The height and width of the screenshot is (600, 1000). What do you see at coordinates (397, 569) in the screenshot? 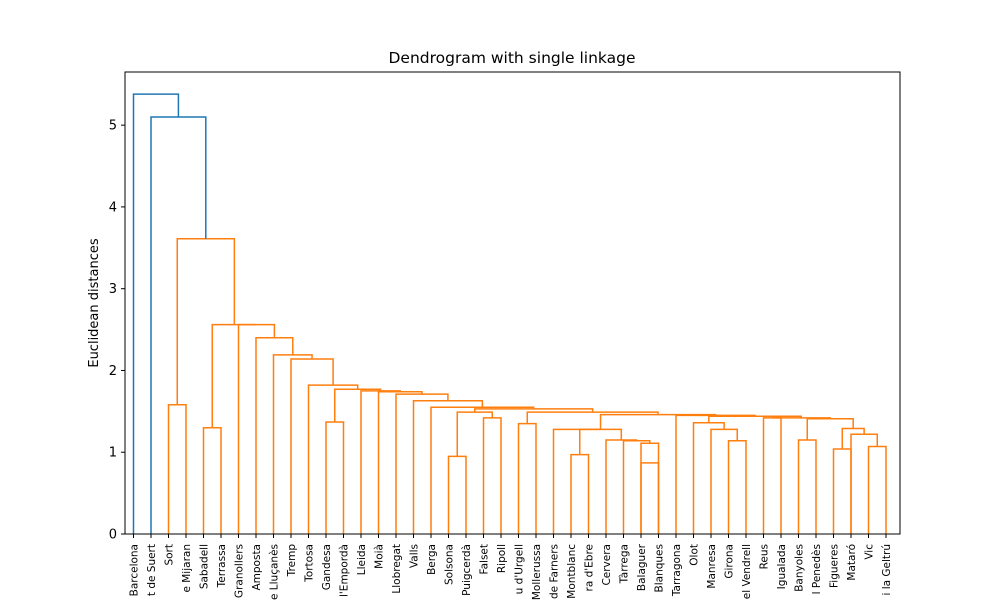
I see `leaf-label: Llobregat` at bounding box center [397, 569].